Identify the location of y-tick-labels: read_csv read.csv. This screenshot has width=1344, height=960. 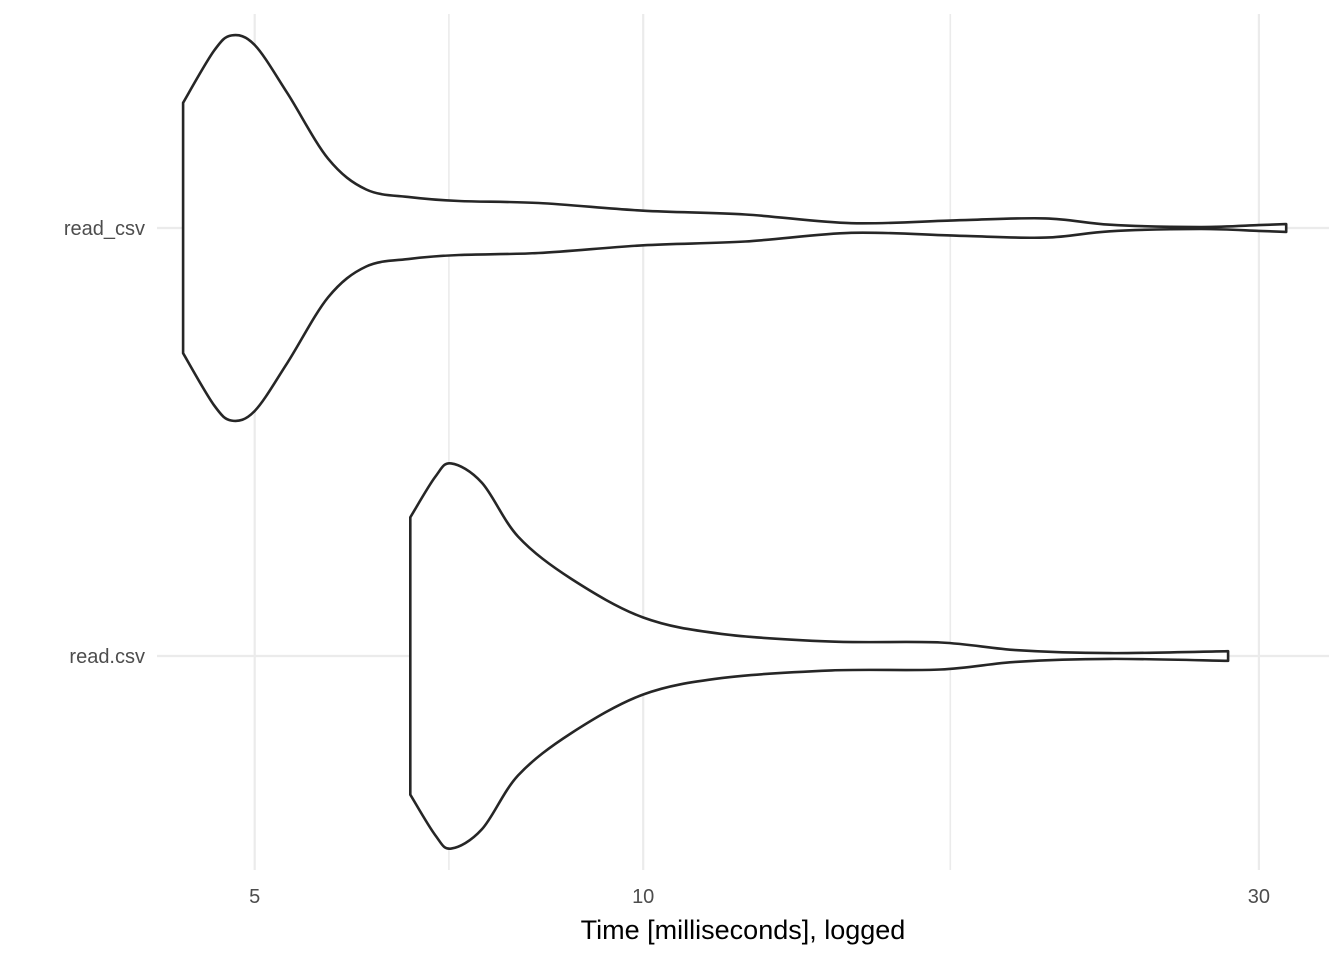
(104, 443).